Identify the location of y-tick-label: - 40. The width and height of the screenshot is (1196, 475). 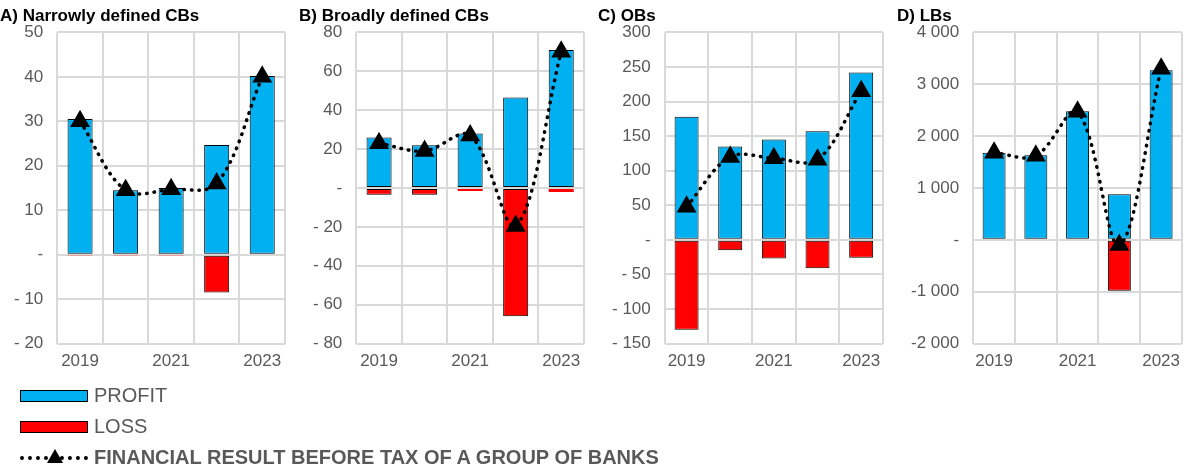
(328, 265).